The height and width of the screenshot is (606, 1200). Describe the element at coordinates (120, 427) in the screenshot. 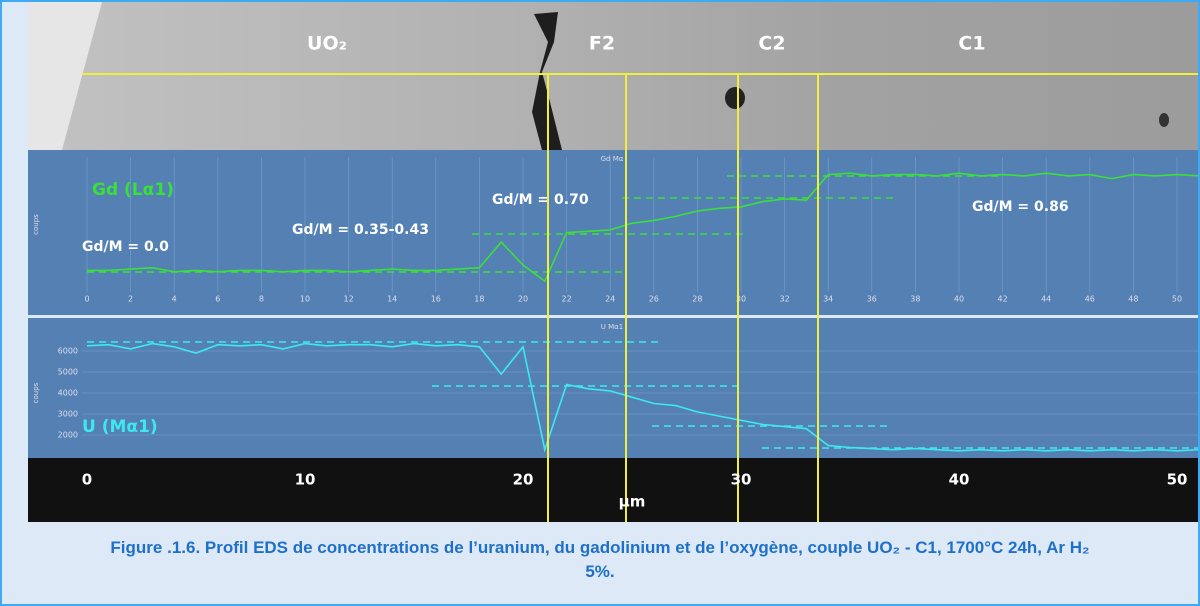

I see `series-label: U (Mα1)` at that location.